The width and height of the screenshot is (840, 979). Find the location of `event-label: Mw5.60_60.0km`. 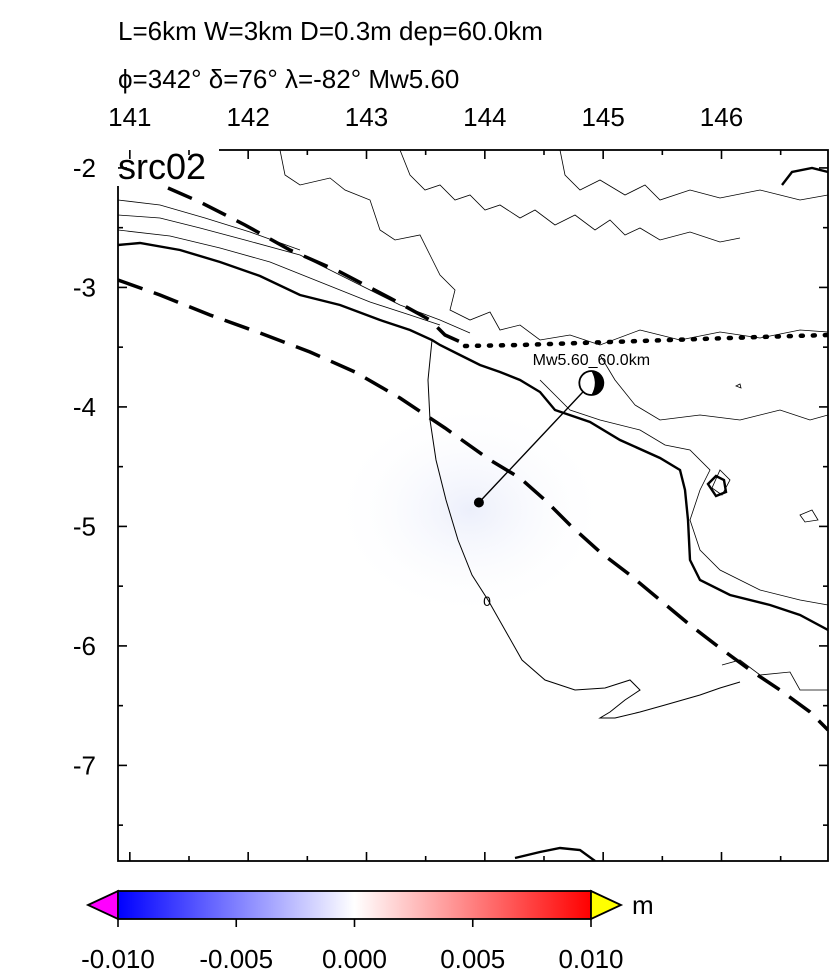

event-label: Mw5.60_60.0km is located at coordinates (591, 360).